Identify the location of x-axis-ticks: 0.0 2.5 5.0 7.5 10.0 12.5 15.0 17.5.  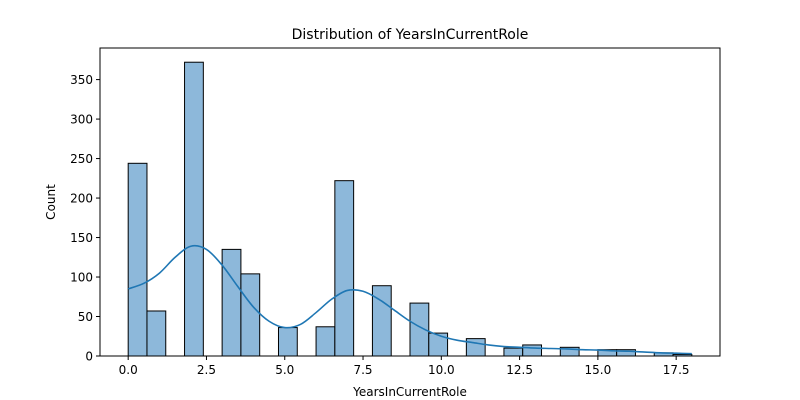
(404, 366).